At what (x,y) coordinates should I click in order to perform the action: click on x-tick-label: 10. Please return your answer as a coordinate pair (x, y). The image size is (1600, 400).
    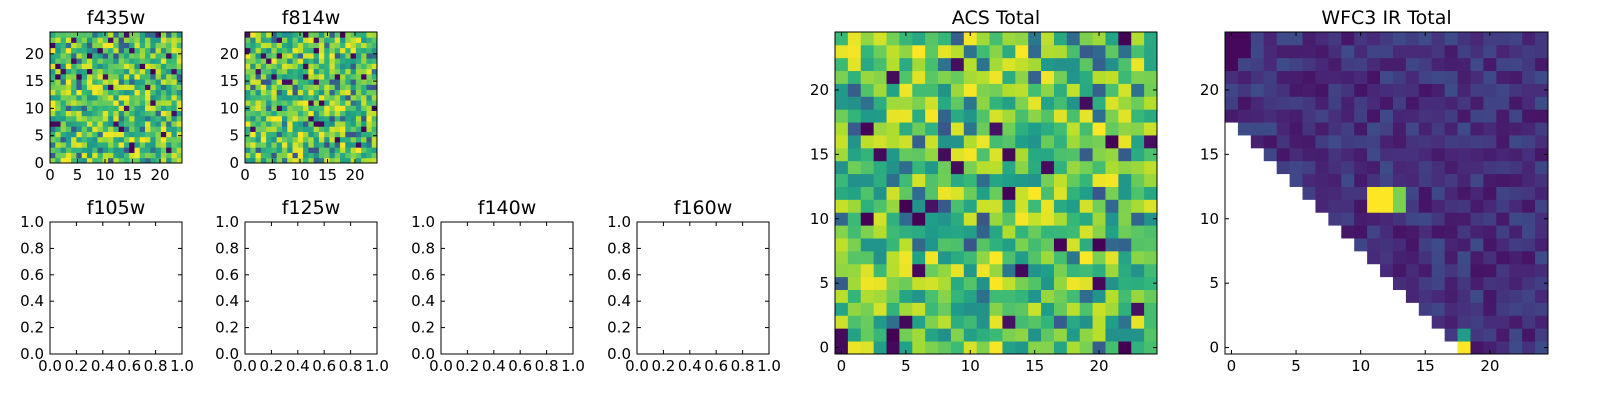
    Looking at the image, I should click on (970, 366).